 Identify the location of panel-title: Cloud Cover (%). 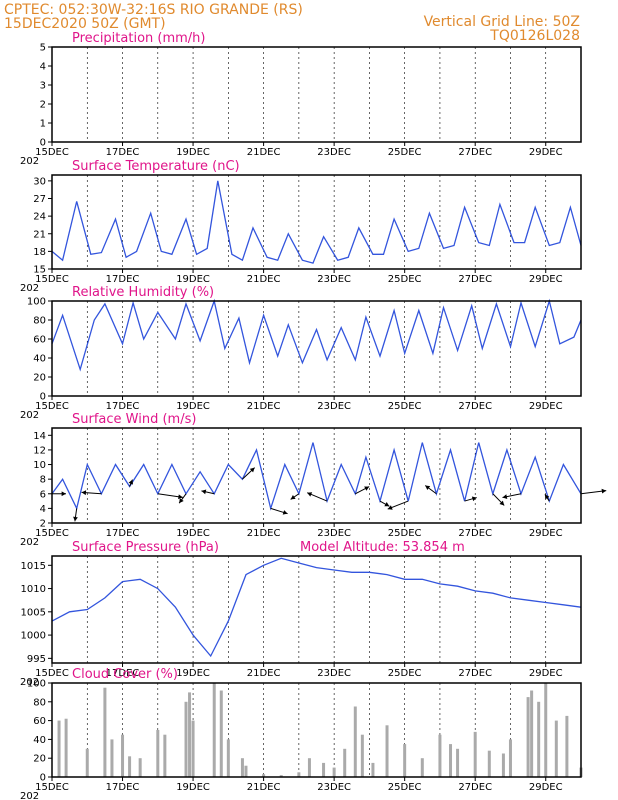
(125, 674).